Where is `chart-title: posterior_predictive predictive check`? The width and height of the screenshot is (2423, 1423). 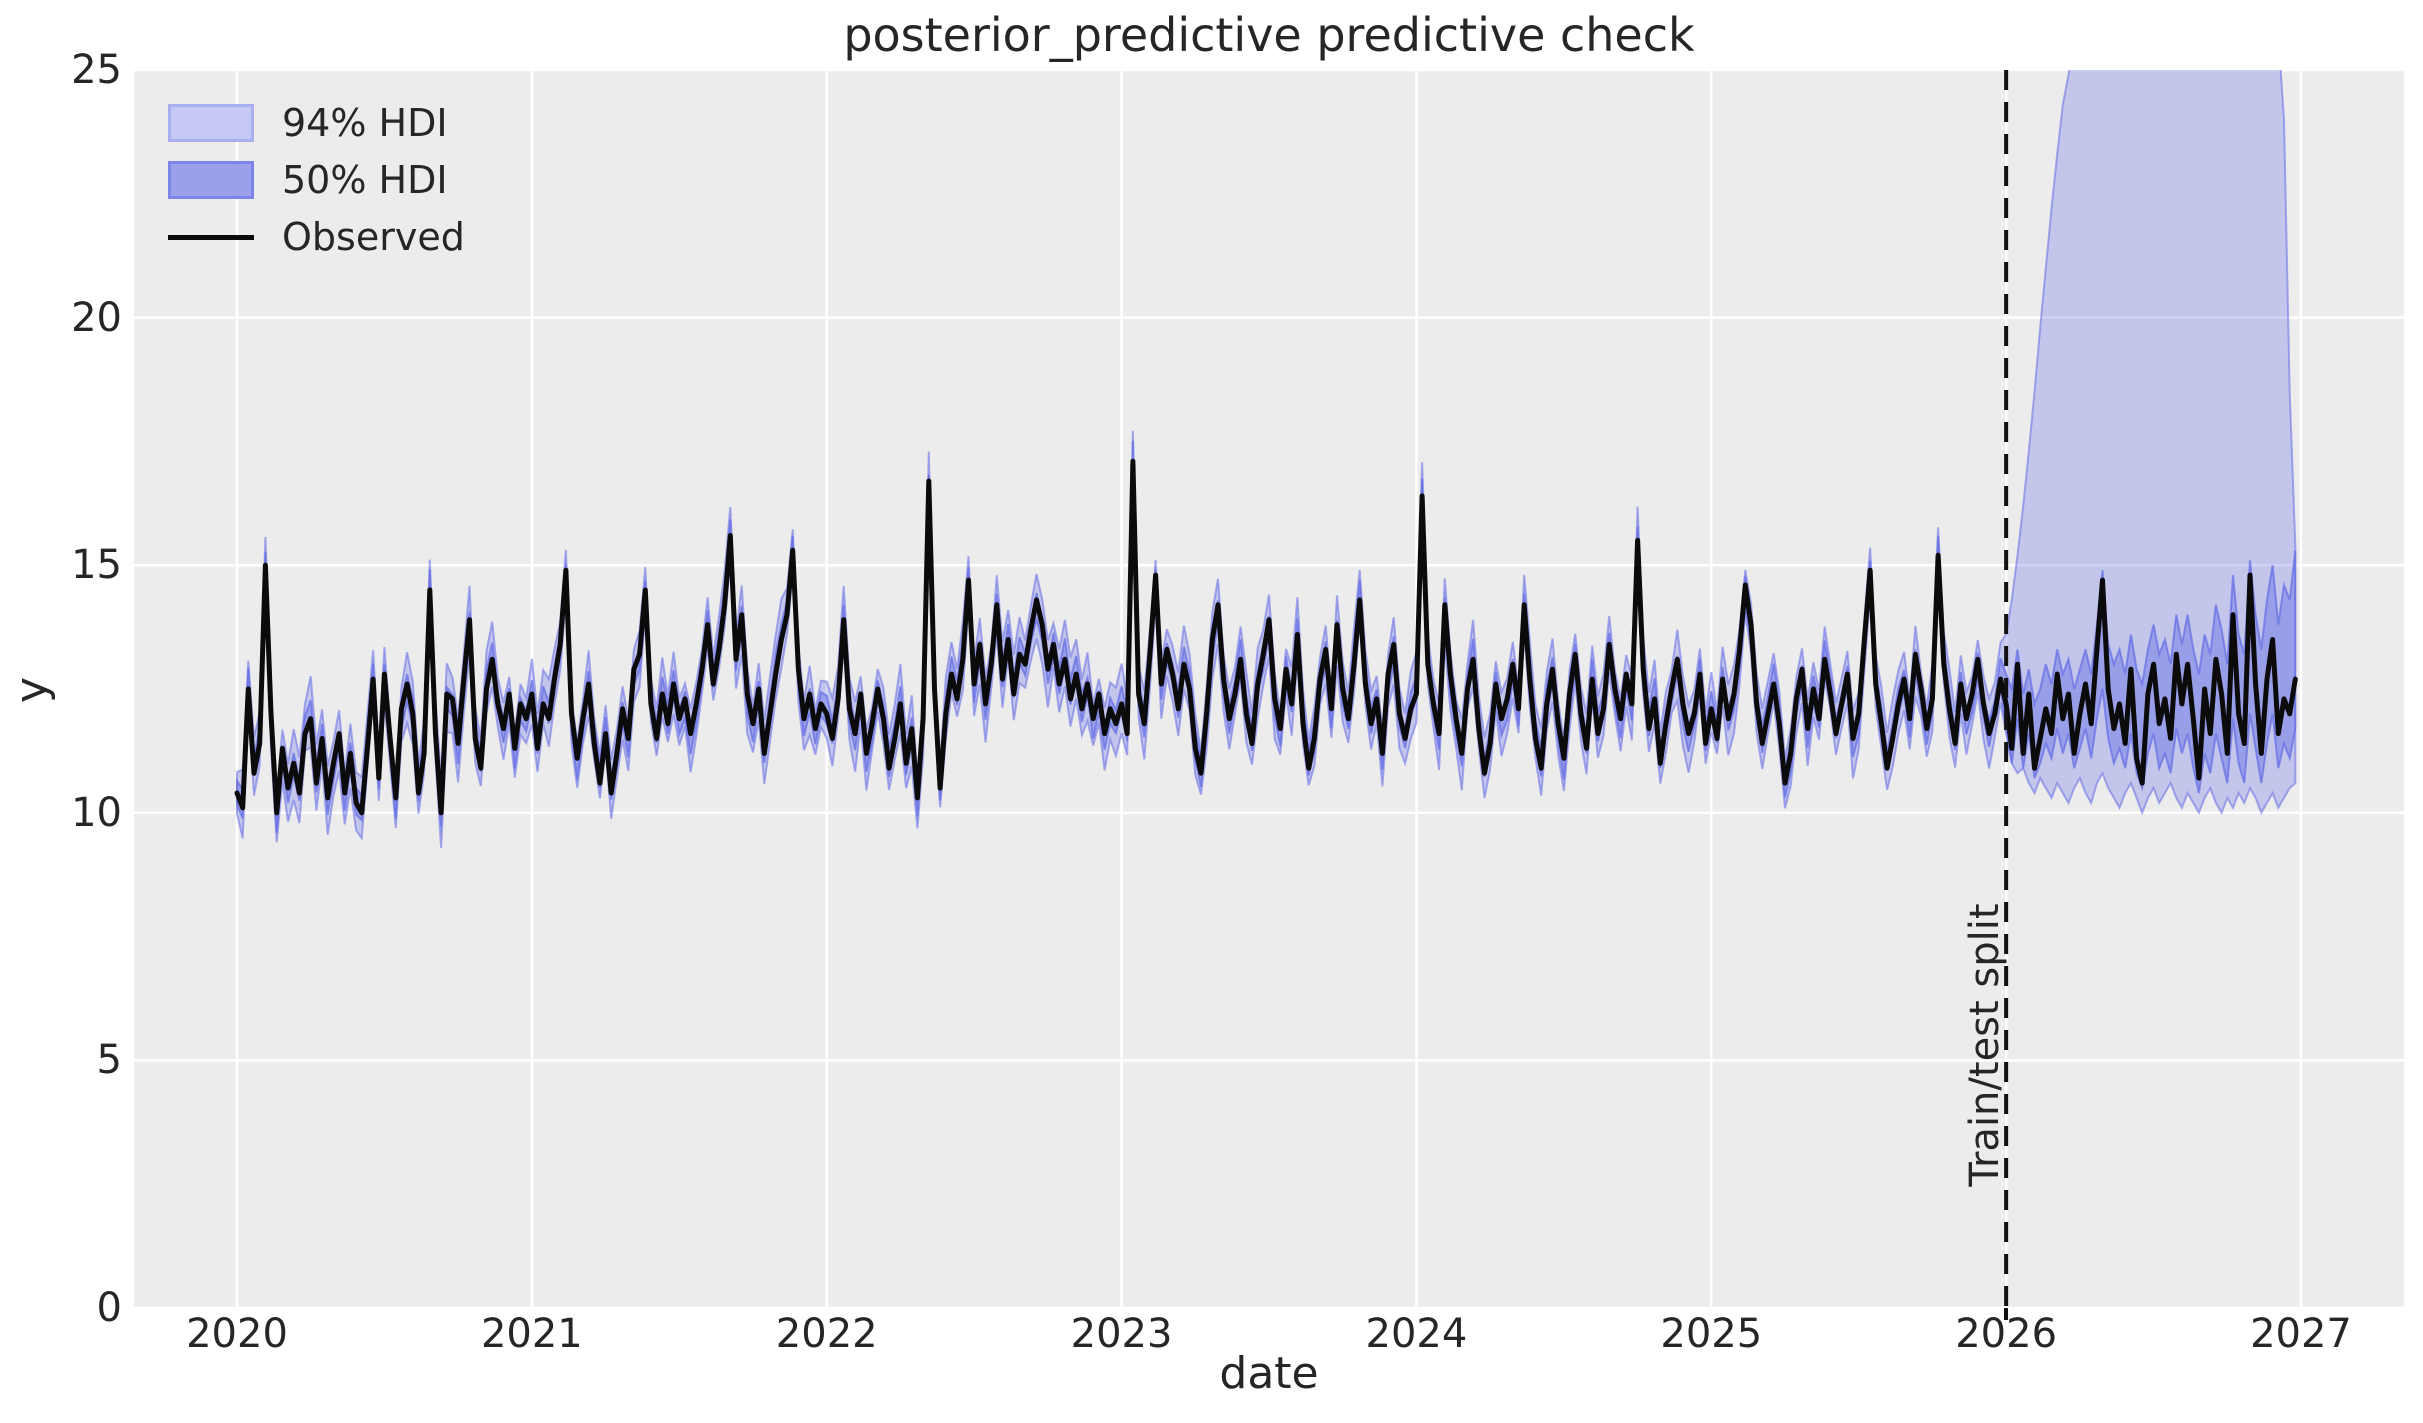
chart-title: posterior_predictive predictive check is located at coordinates (1269, 35).